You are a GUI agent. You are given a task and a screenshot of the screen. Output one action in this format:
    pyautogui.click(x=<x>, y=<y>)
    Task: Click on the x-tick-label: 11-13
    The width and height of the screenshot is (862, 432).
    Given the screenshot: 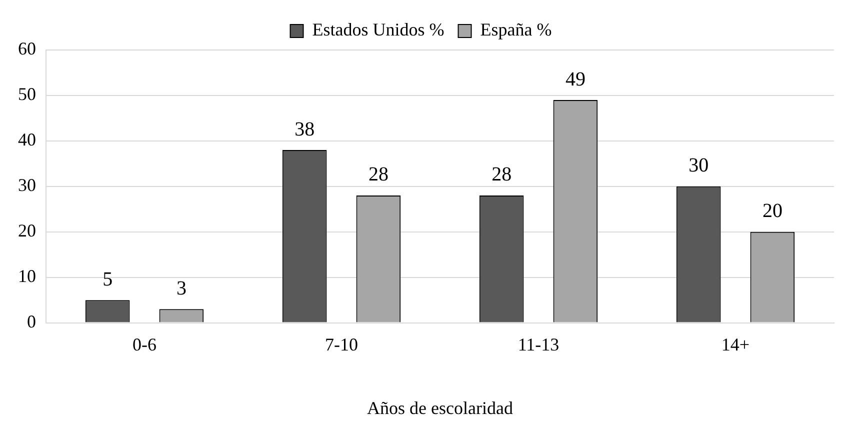 What is the action you would take?
    pyautogui.click(x=539, y=344)
    